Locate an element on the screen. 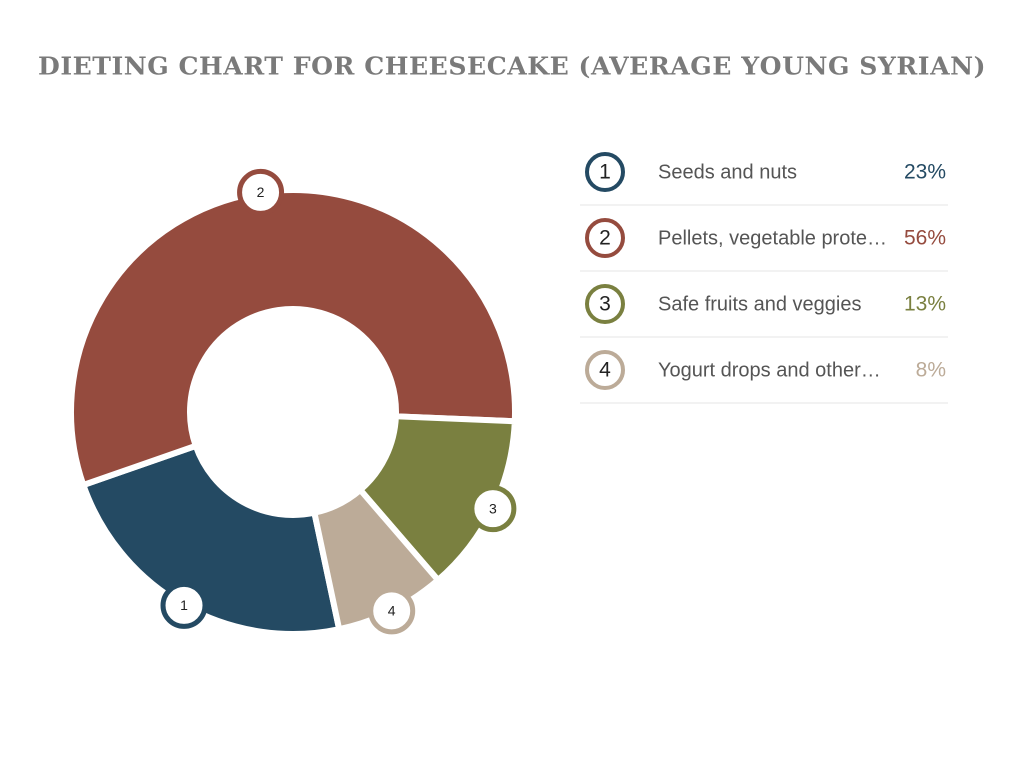 Image resolution: width=1024 pixels, height=768 pixels. legend-marker-label: 3 is located at coordinates (605, 304).